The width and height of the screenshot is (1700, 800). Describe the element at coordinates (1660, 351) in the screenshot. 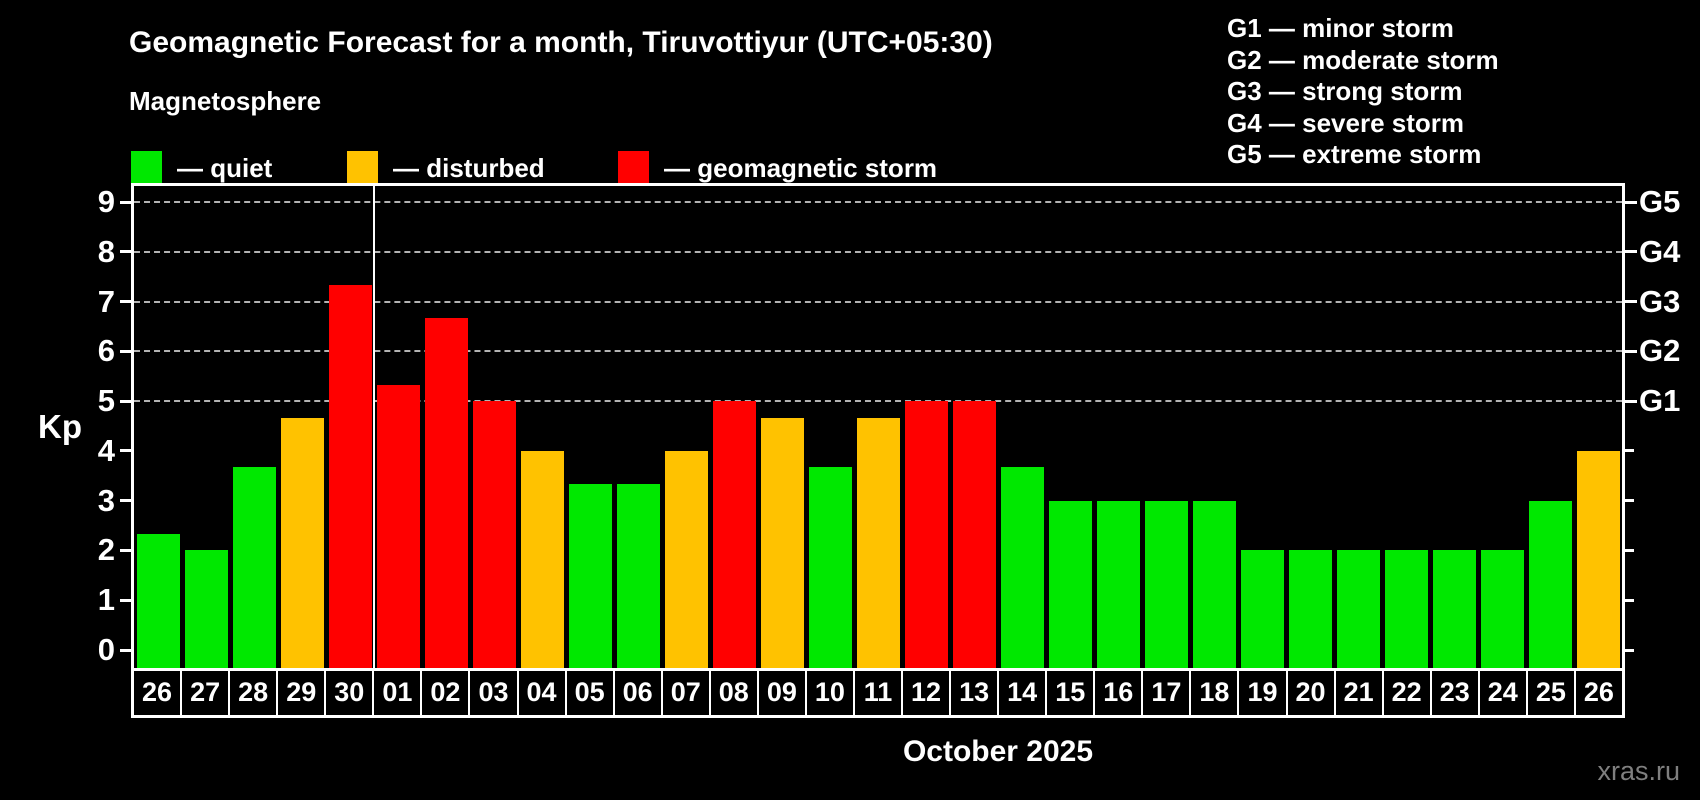

I see `right-axis-label-g2: G2` at that location.